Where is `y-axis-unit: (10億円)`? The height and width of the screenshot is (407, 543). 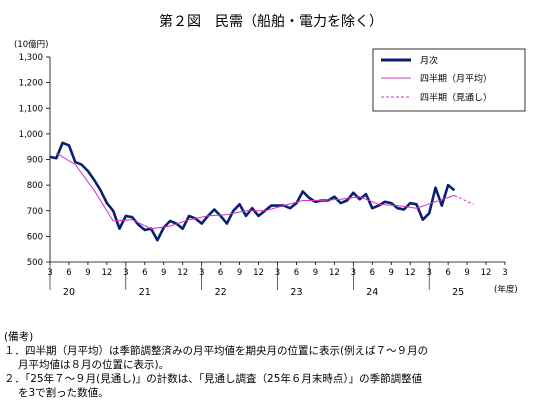
y-axis-unit: (10億円) is located at coordinates (31, 44).